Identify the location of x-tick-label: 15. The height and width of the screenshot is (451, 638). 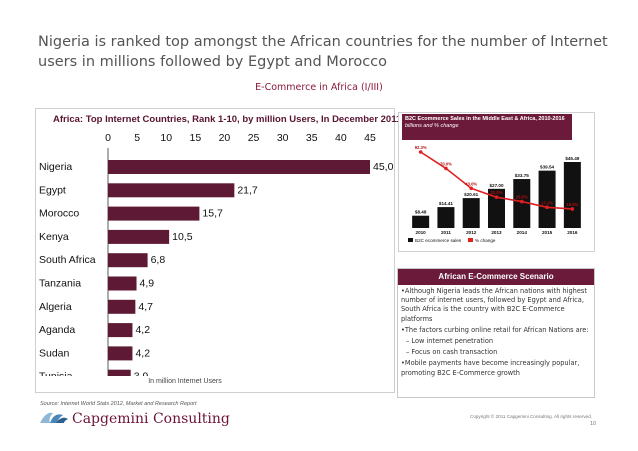
(195, 138).